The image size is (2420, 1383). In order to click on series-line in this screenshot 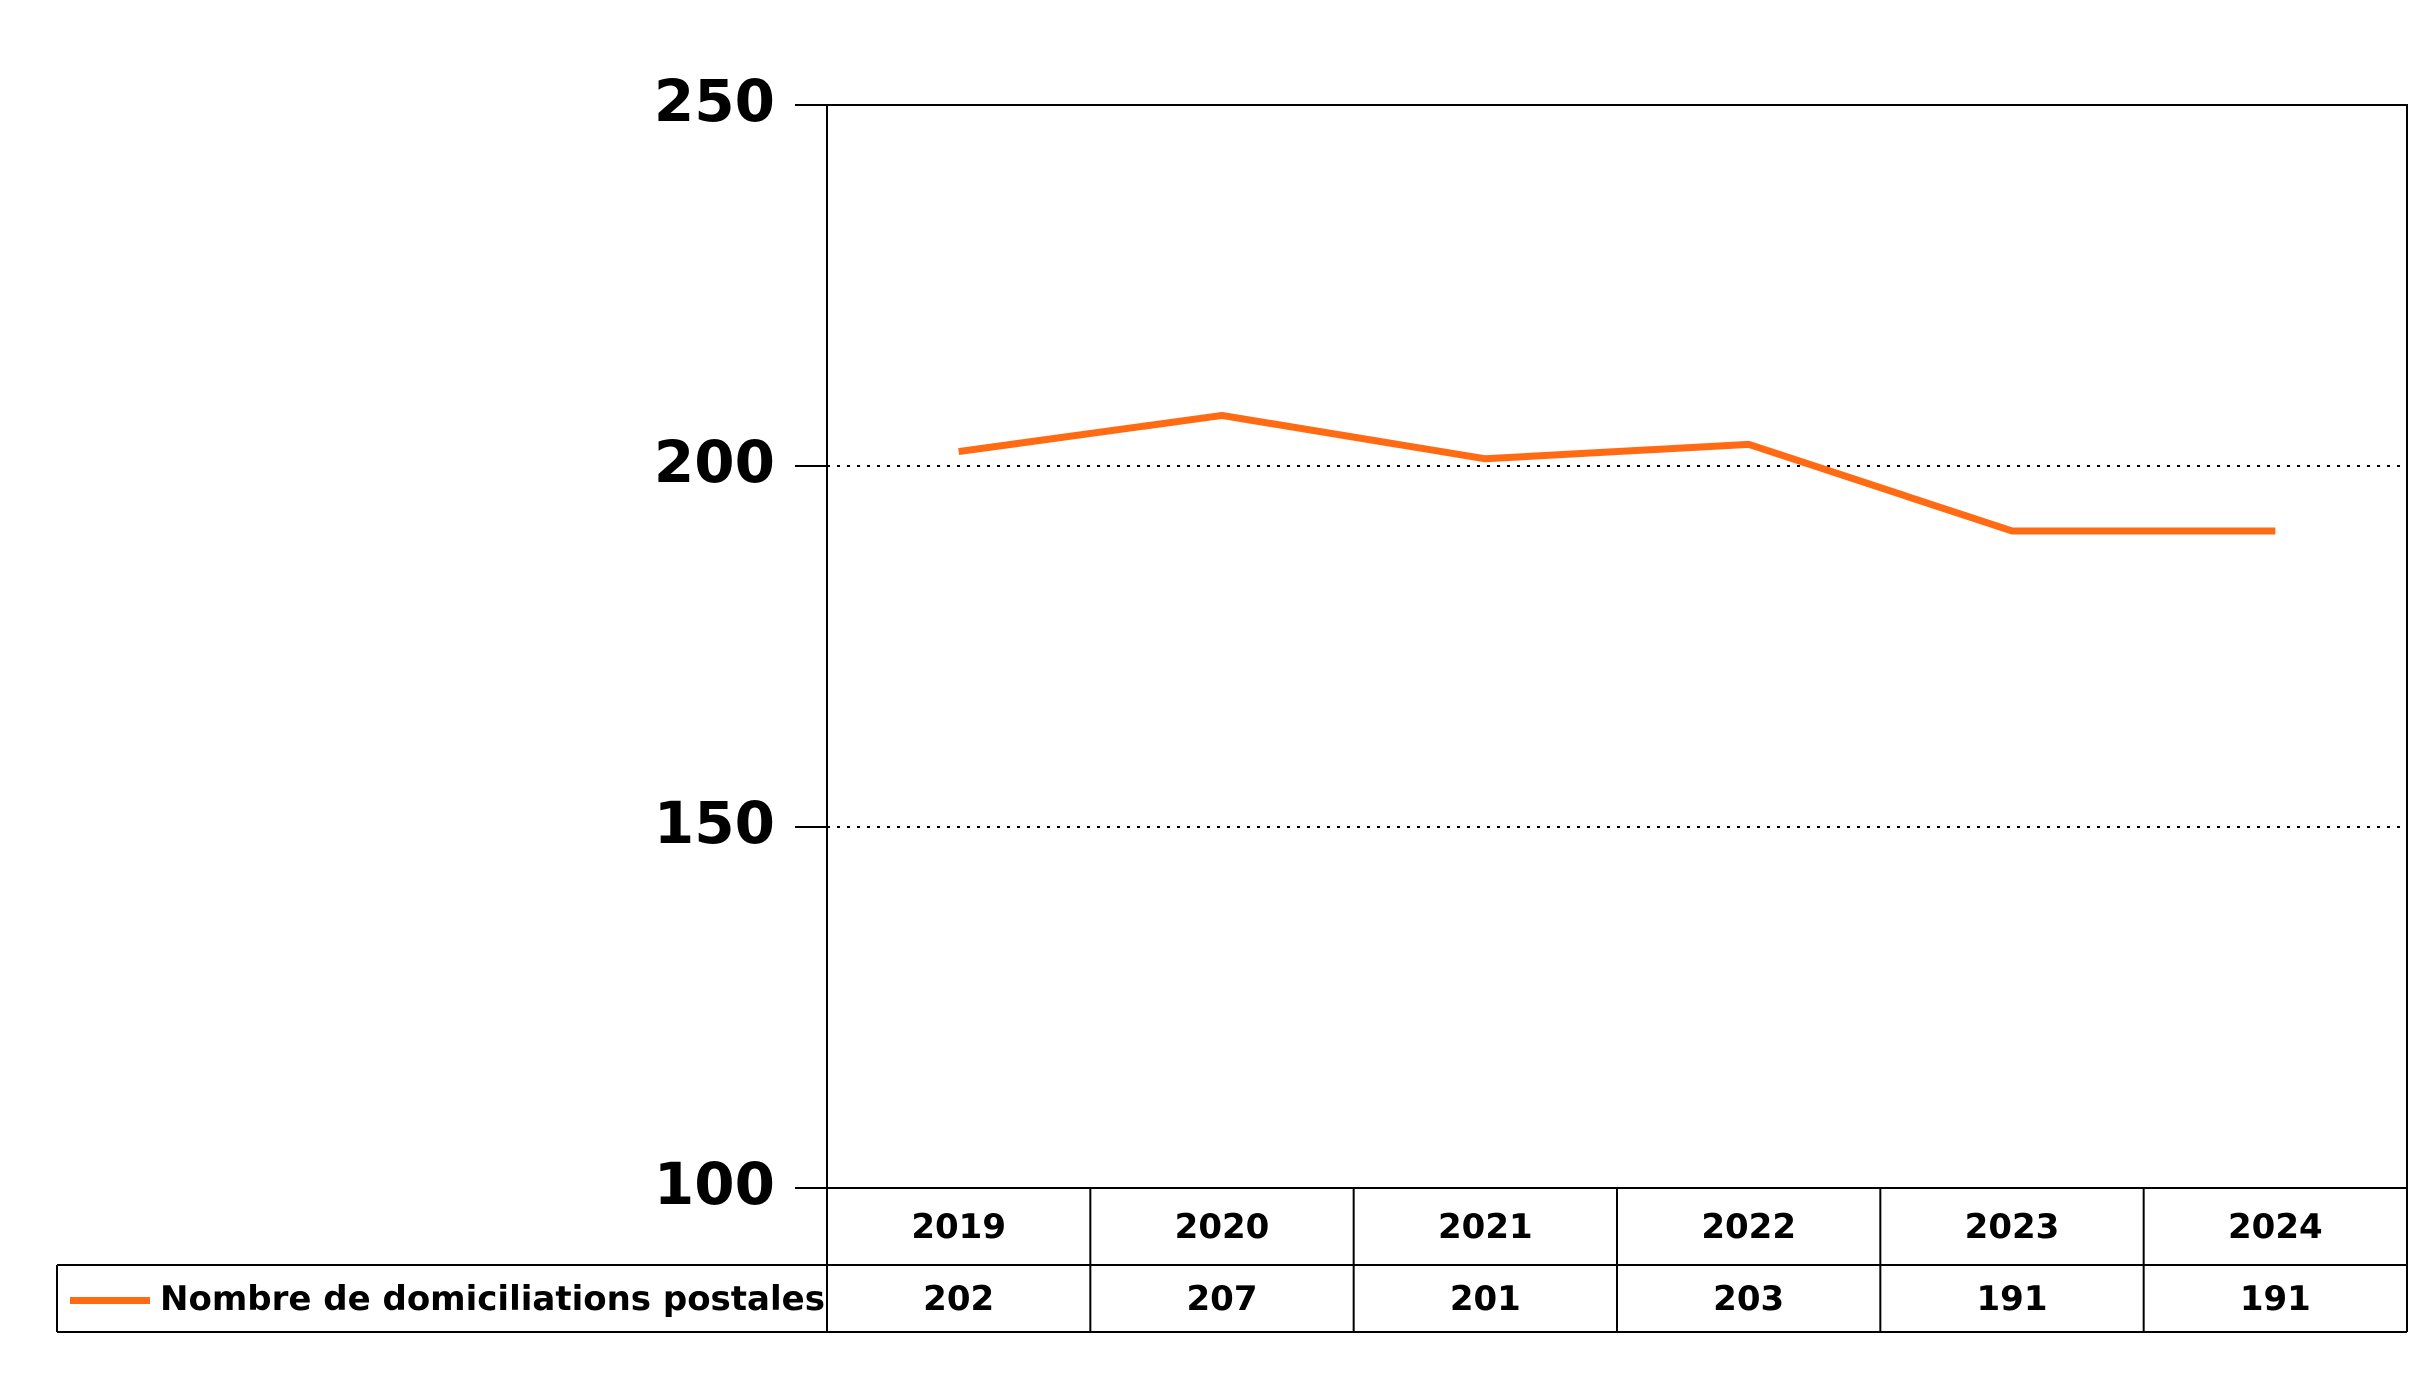, I will do `click(1617, 473)`.